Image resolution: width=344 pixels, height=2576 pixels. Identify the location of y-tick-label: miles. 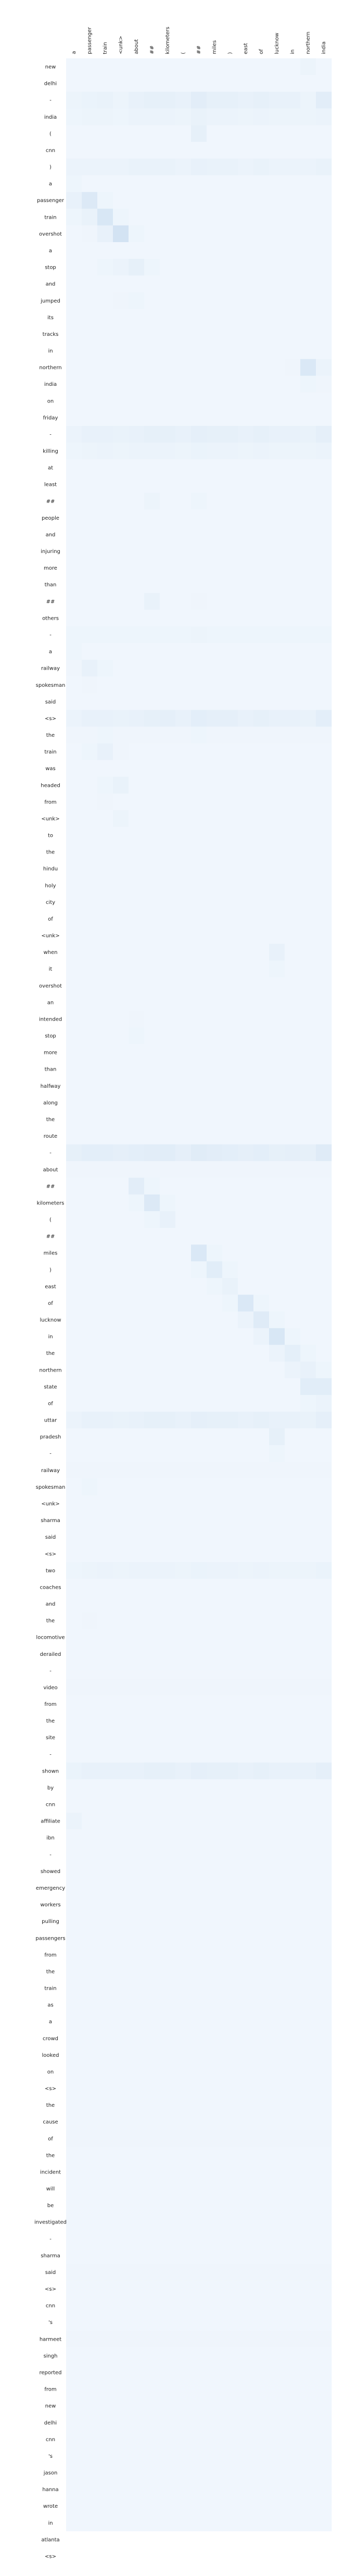
(51, 1254).